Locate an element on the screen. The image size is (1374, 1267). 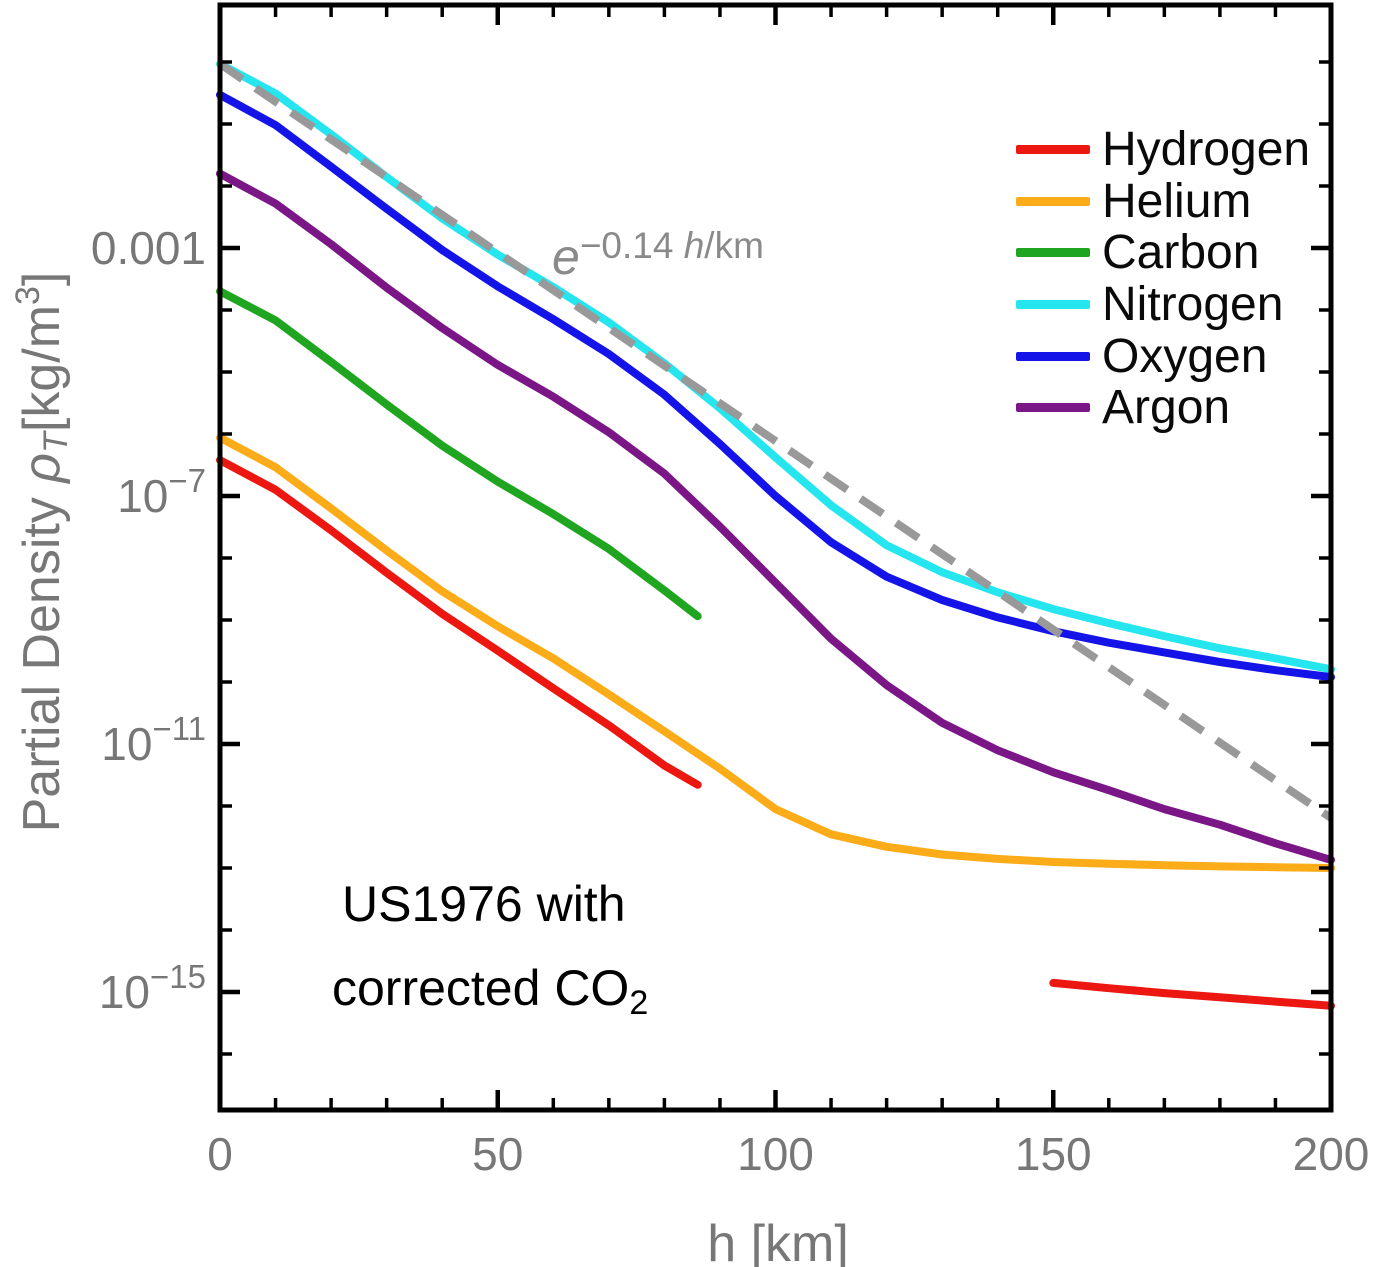
rho-subscript: T is located at coordinates (56, 442).